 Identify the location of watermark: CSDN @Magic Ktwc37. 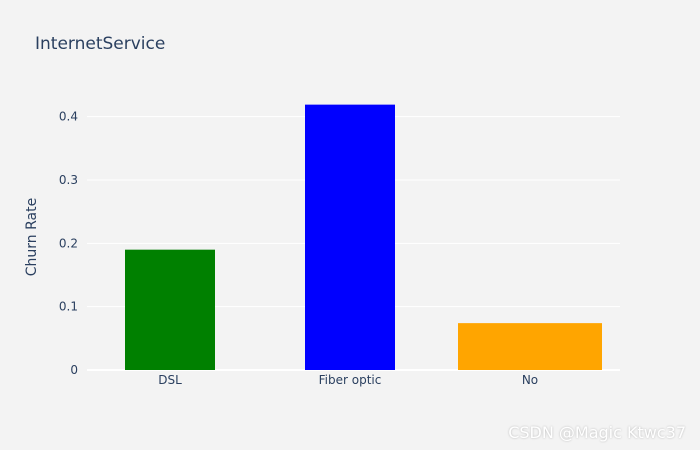
(597, 432).